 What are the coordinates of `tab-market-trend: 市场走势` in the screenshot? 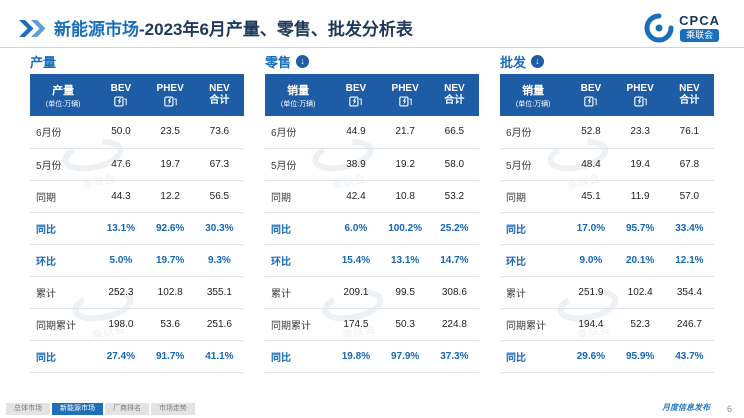 It's located at (173, 409).